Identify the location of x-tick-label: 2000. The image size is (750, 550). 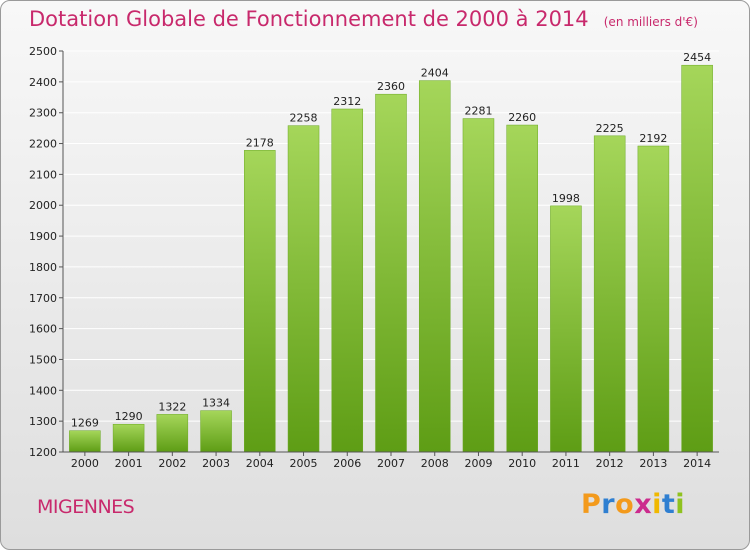
(85, 463).